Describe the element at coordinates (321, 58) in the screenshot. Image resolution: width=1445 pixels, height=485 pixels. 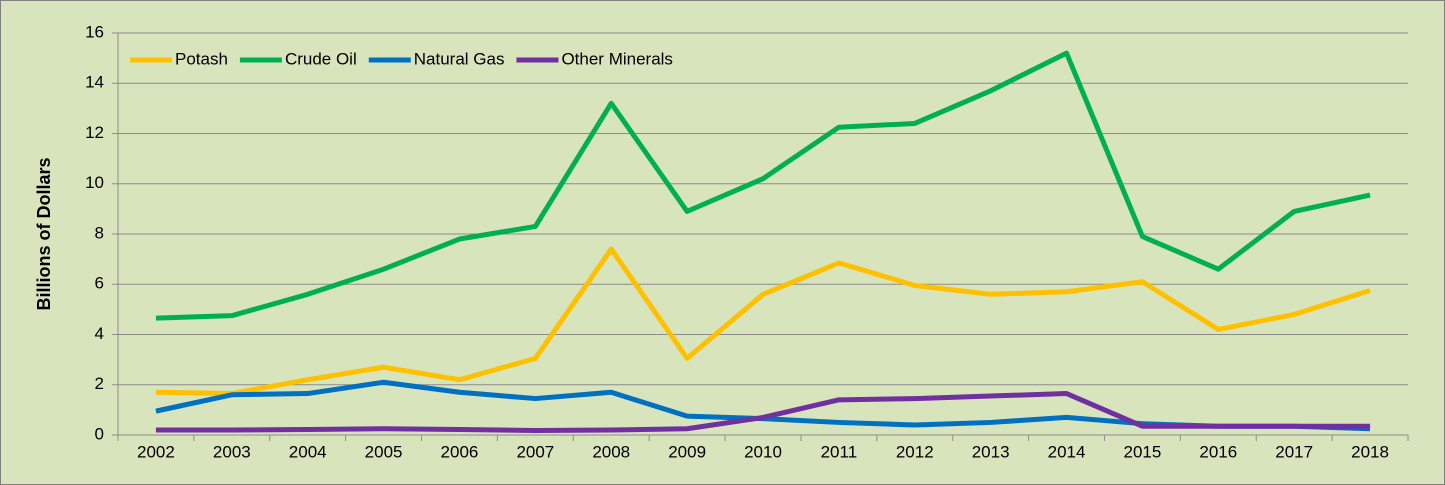
I see `legend-label: Crude Oil` at that location.